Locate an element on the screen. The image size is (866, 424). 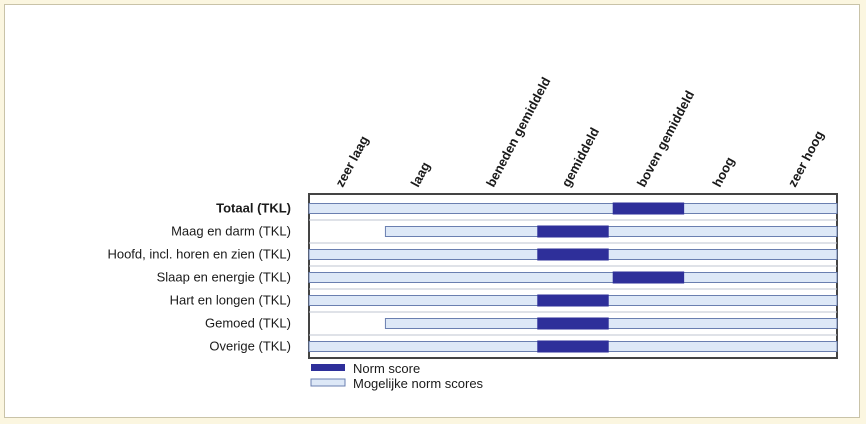
row-label: Gemoed (TKL) is located at coordinates (248, 323).